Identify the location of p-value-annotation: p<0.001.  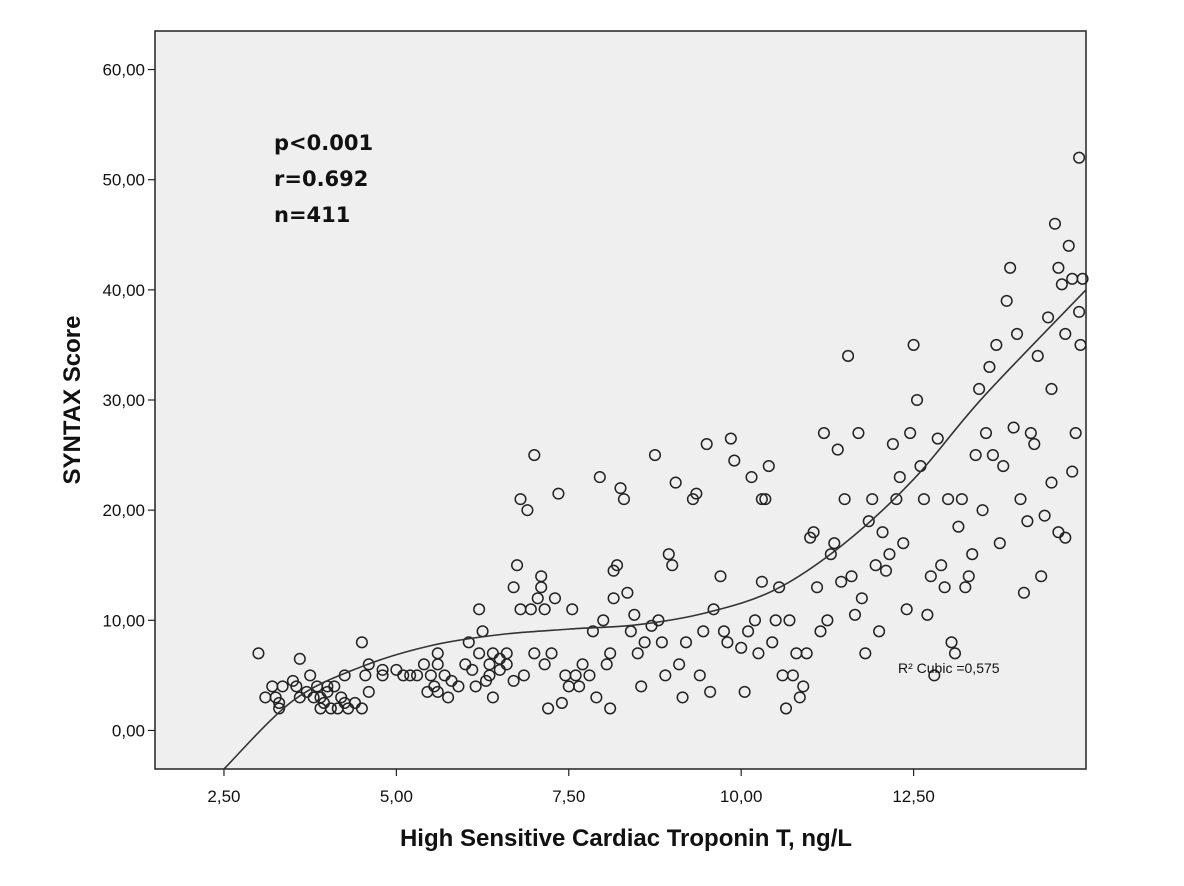
(323, 143).